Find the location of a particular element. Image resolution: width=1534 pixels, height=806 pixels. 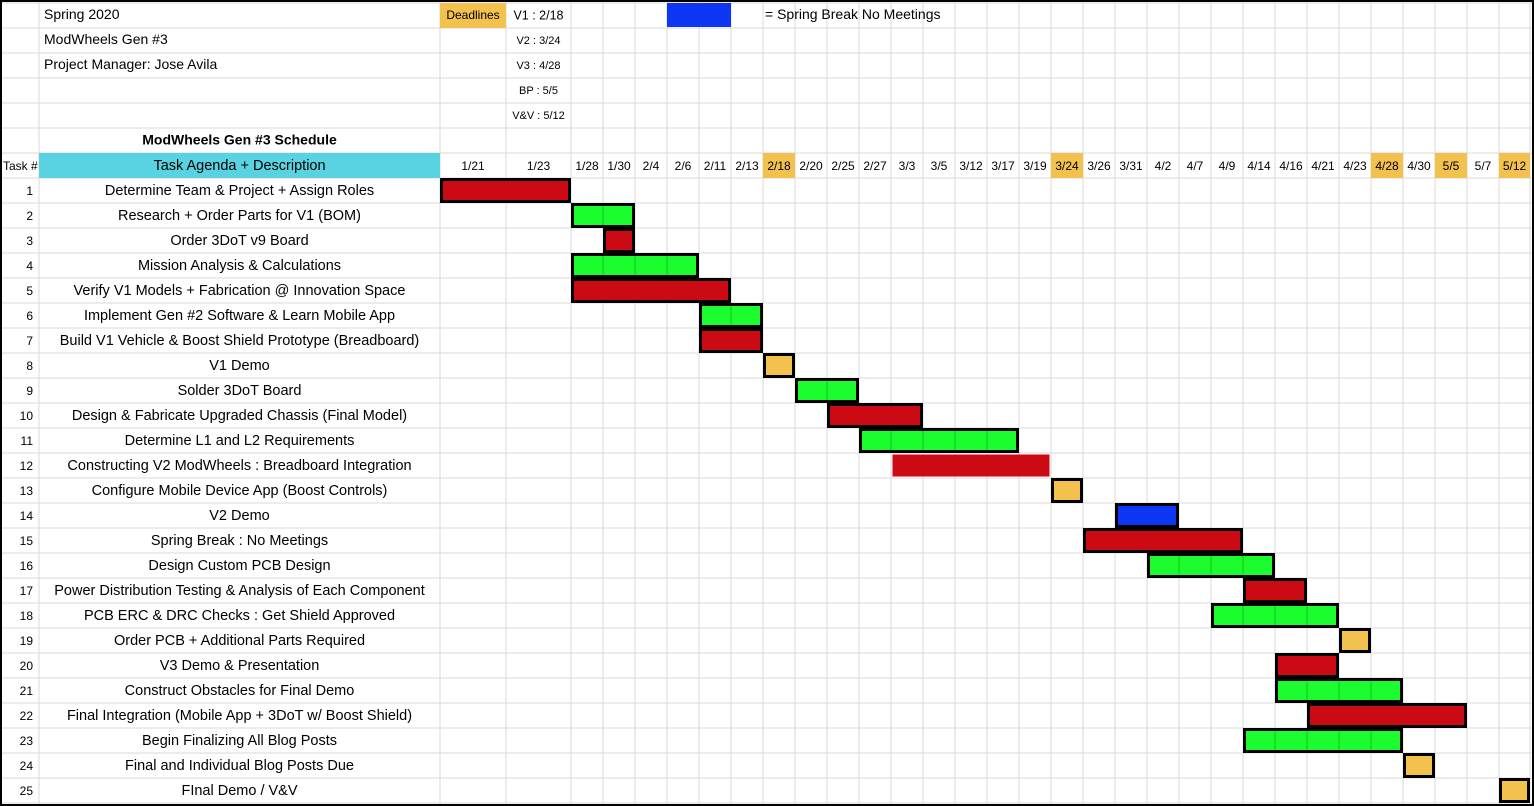

task-num-header: Task # is located at coordinates (20, 166).